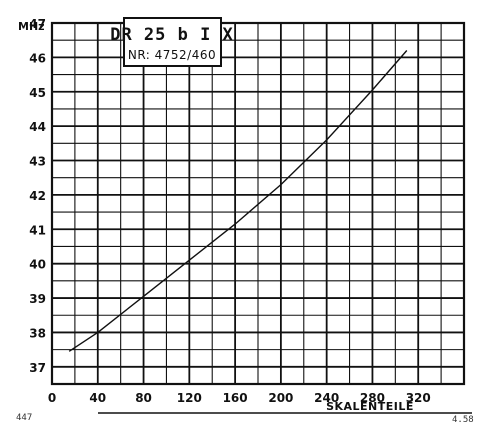 The width and height of the screenshot is (500, 428). Describe the element at coordinates (37, 58) in the screenshot. I see `y-tick-label: 46` at that location.